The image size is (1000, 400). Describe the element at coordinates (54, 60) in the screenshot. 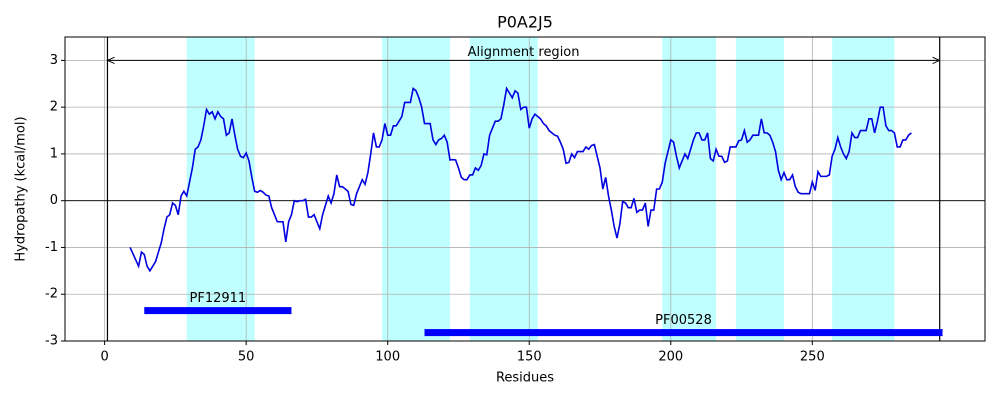

I see `y-tick-label: 3` at that location.